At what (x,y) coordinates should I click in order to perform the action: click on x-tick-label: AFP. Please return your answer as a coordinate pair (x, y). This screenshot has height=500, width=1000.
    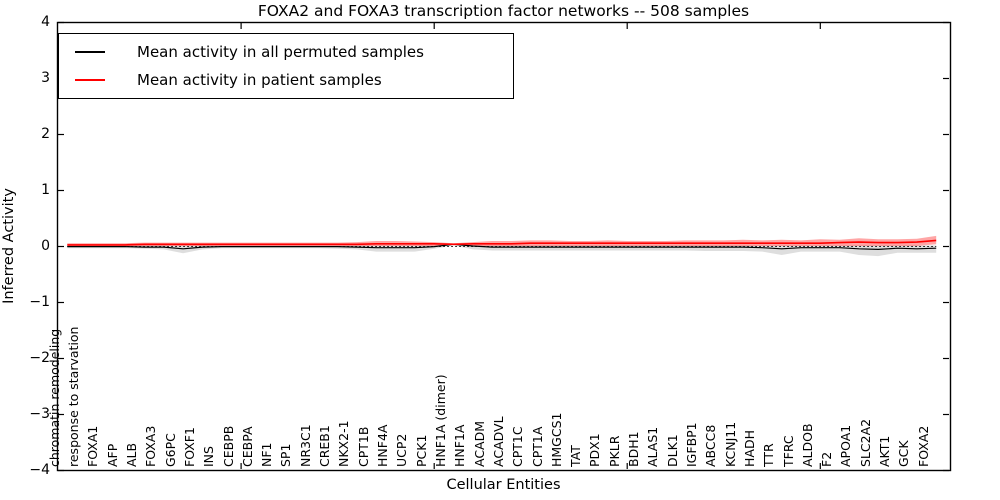
    Looking at the image, I should click on (112, 455).